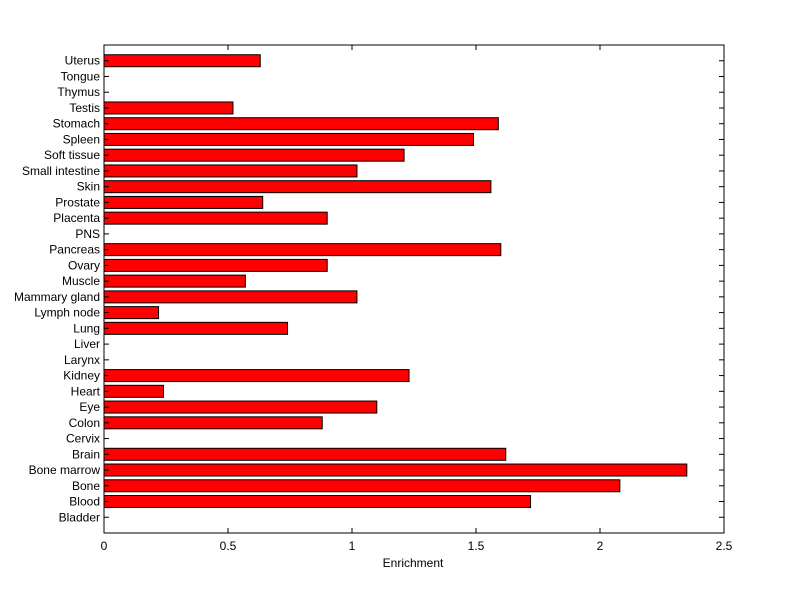  What do you see at coordinates (240, 407) in the screenshot?
I see `bar-eye` at bounding box center [240, 407].